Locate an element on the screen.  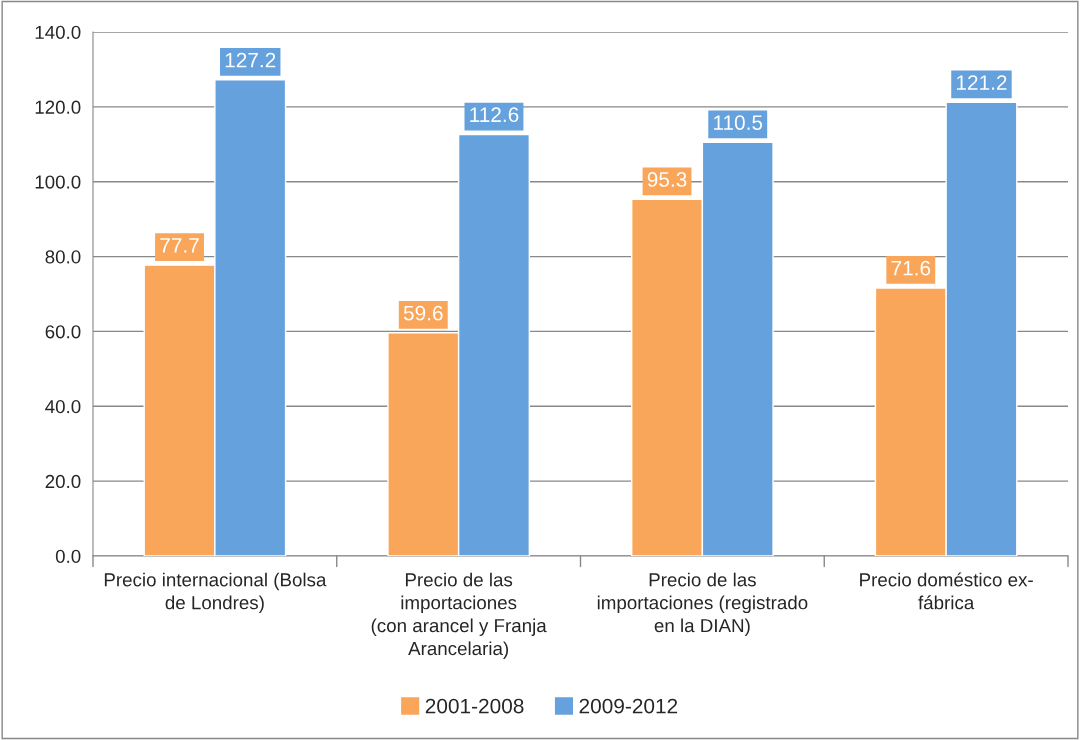
x-tick-label: Precio de las importaciones (con arancel y Franja Arancelaria) is located at coordinates (459, 615).